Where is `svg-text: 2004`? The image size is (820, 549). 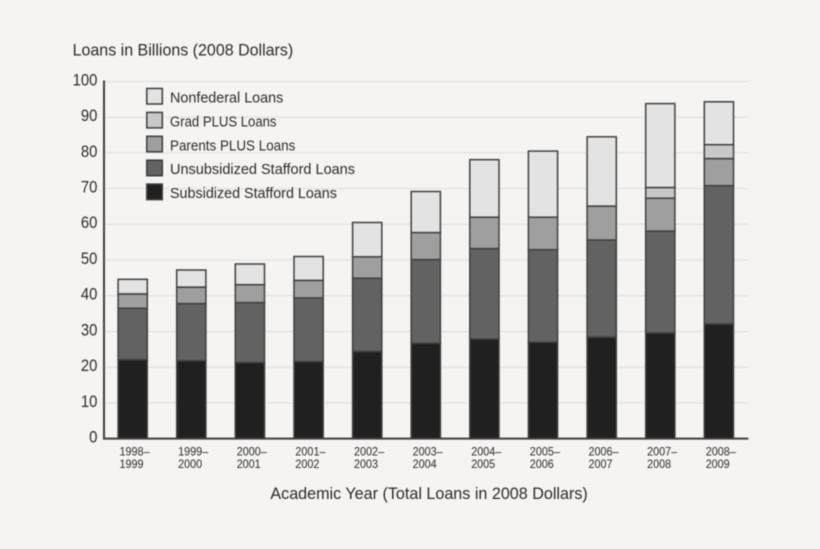 svg-text: 2004 is located at coordinates (425, 464).